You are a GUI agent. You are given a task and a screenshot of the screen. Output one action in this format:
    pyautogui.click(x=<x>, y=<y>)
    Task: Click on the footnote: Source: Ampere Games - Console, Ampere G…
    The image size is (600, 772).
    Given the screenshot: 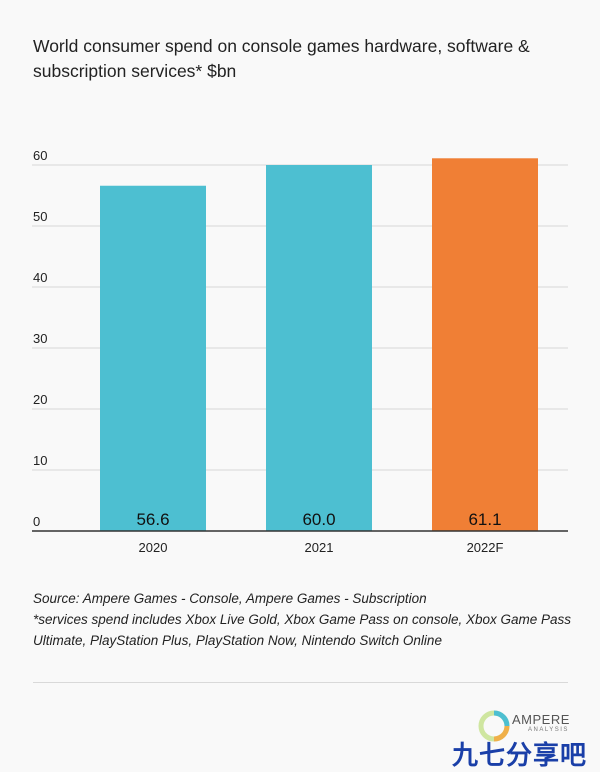 What is the action you would take?
    pyautogui.click(x=305, y=619)
    